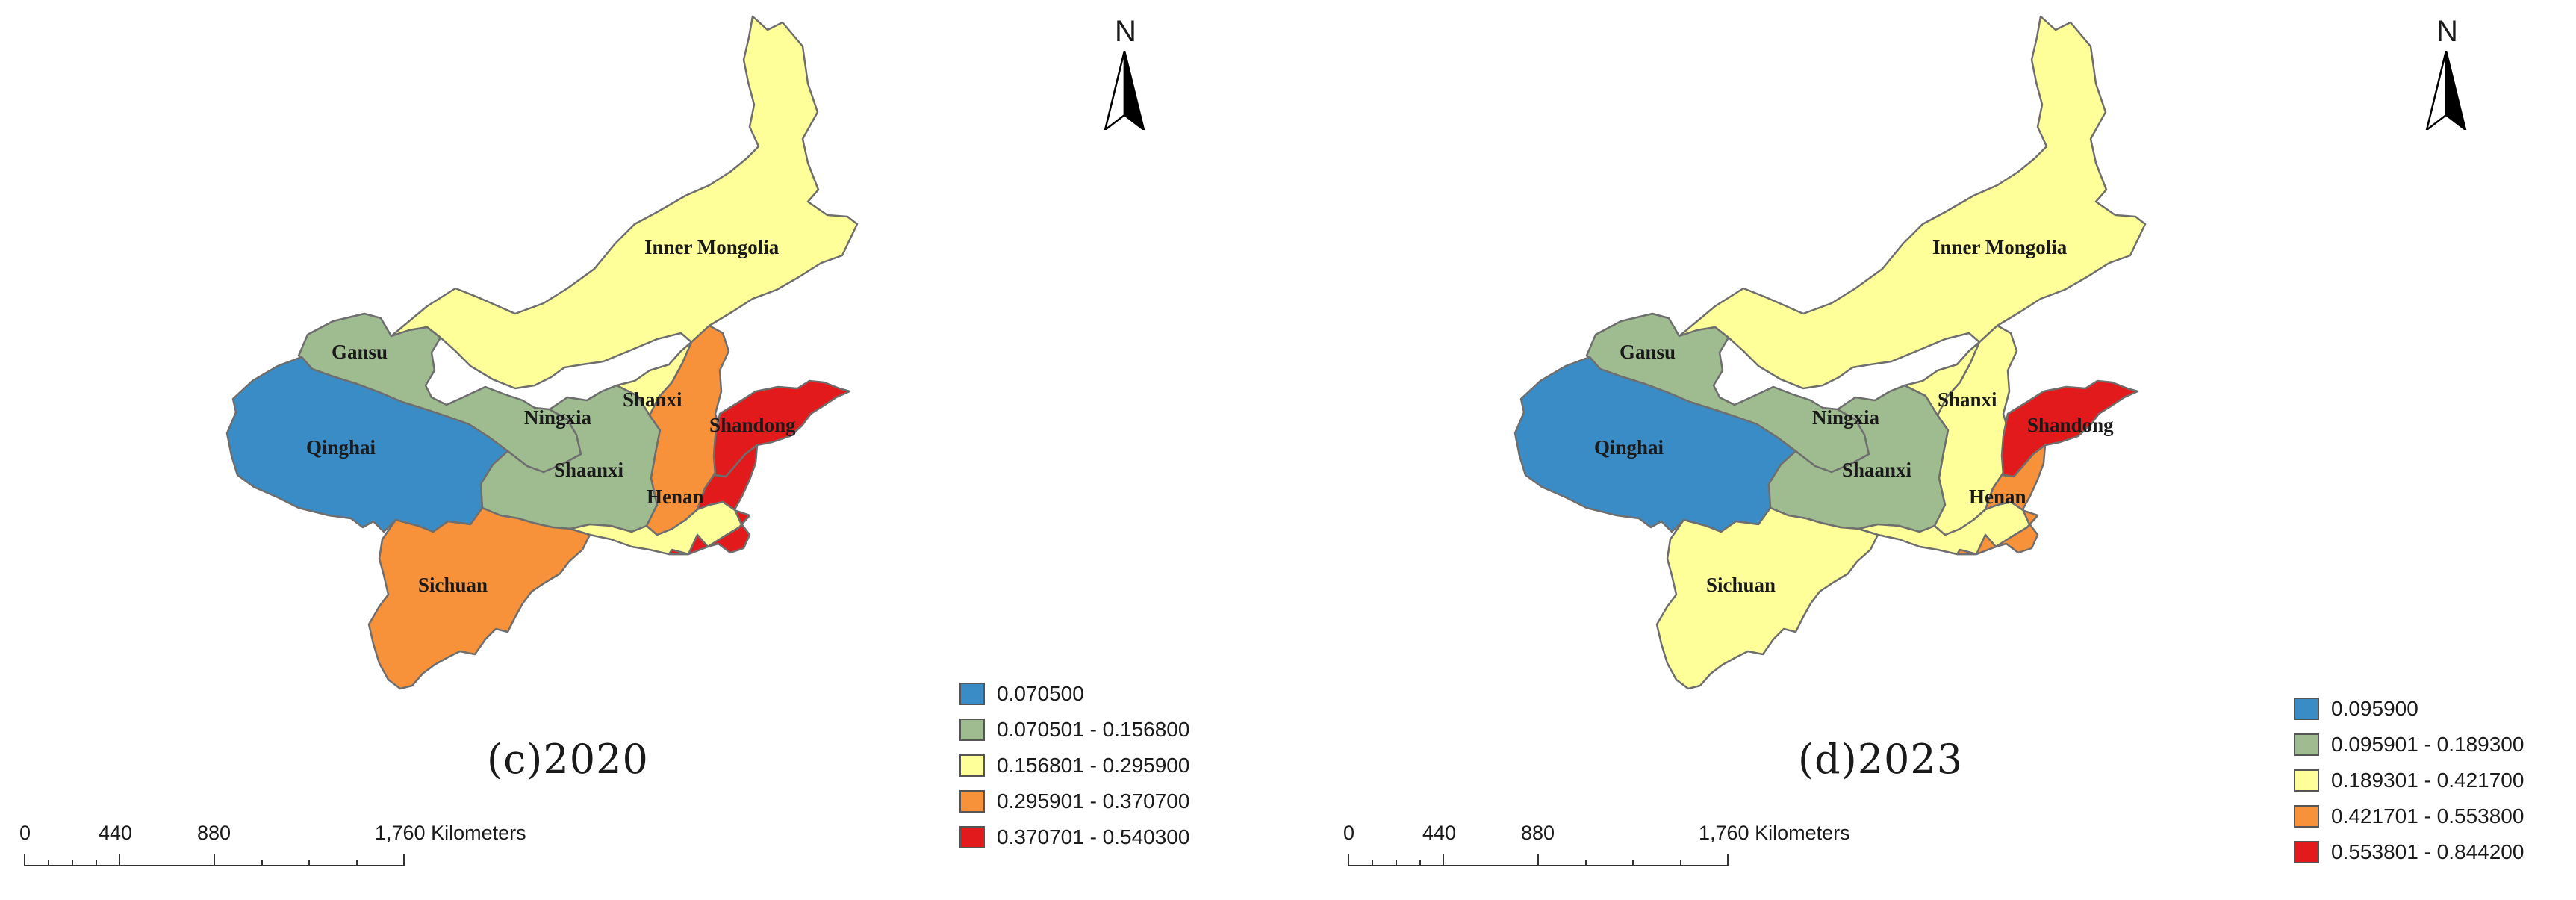 The height and width of the screenshot is (900, 2576). What do you see at coordinates (1881, 759) in the screenshot?
I see `map-caption: (d)2023` at bounding box center [1881, 759].